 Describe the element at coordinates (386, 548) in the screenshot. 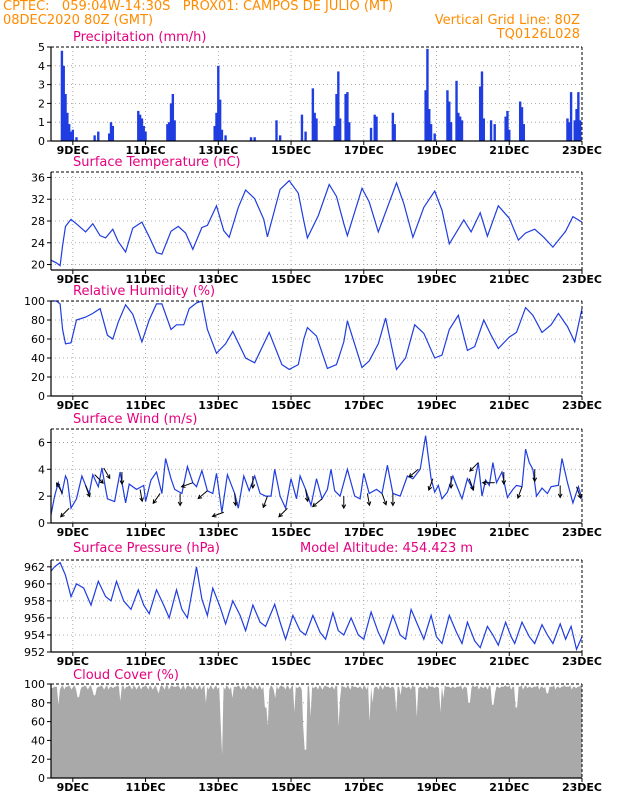

I see `model-altitude: Model Altitude: 454.423 m` at that location.